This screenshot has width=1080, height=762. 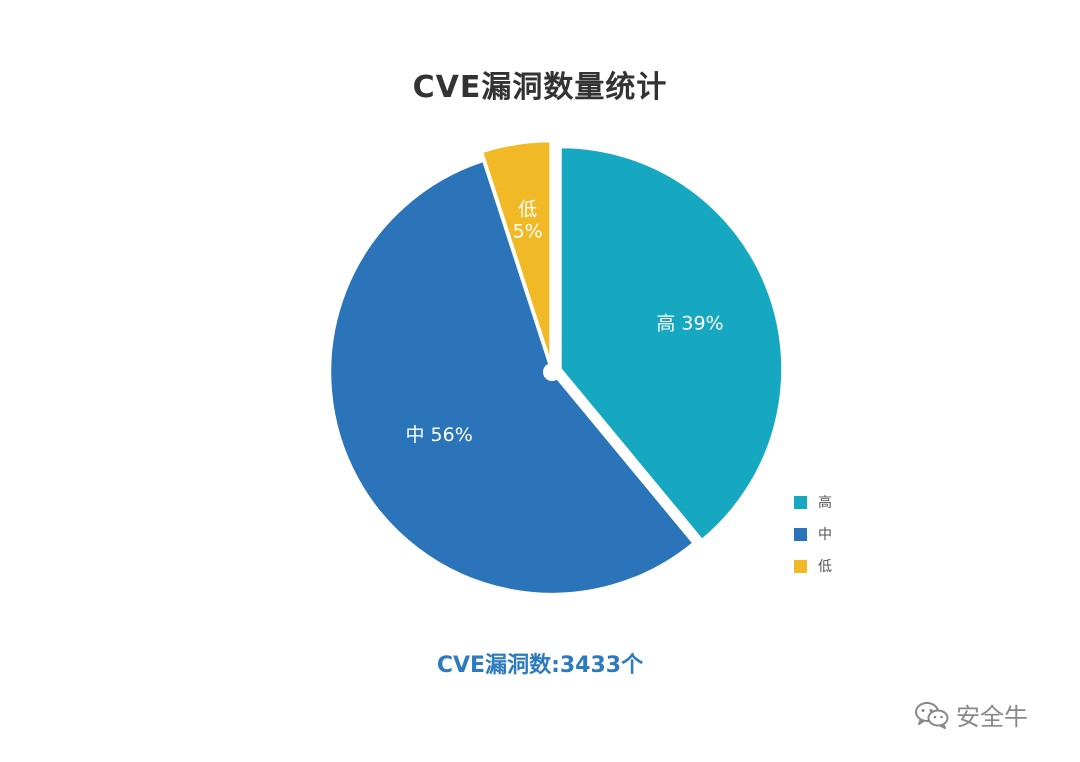 I want to click on pie-slice-high, so click(x=671, y=343).